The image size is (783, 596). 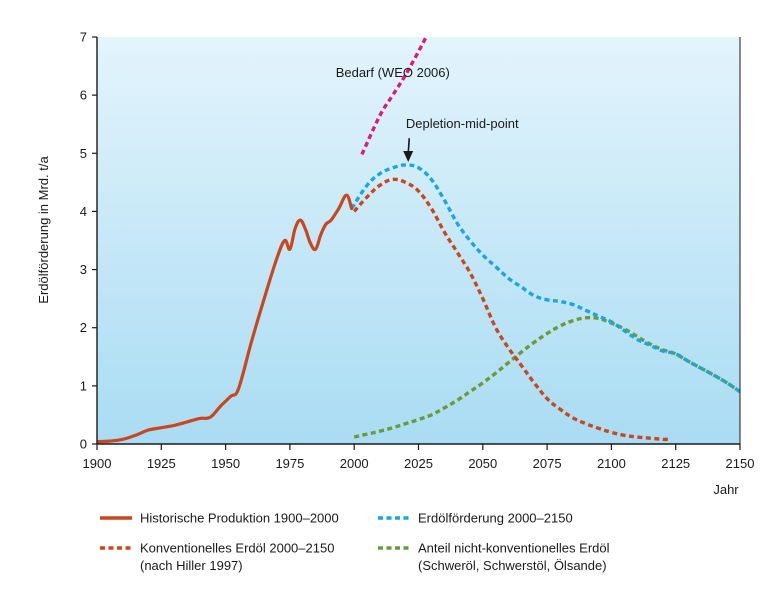 What do you see at coordinates (514, 548) in the screenshot?
I see `legend-label: Anteil nicht-konventionelles Erdöl` at bounding box center [514, 548].